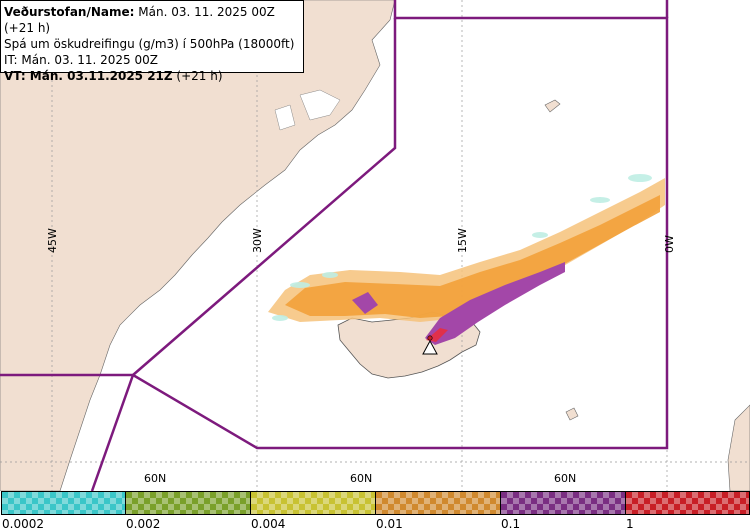 The image size is (750, 532). Describe the element at coordinates (155, 478) in the screenshot. I see `lat-label-1: 60N` at that location.